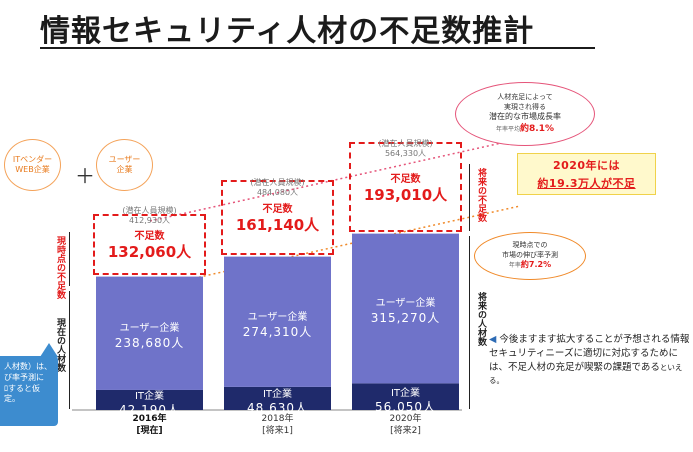  What do you see at coordinates (530, 245) in the screenshot?
I see `callout-mid-line1: 現時点での` at bounding box center [530, 245].